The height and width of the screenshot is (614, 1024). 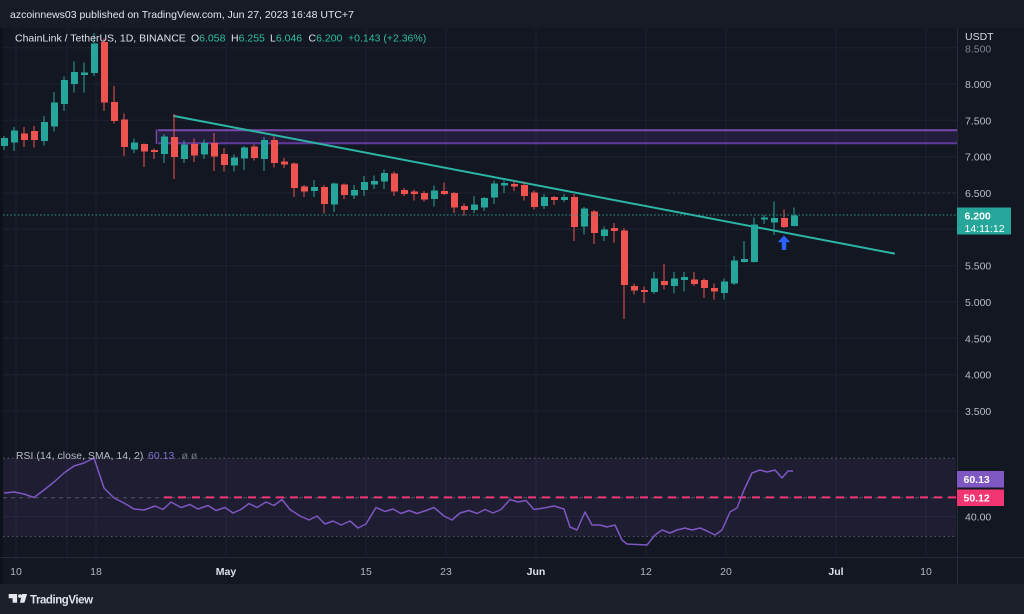 What do you see at coordinates (978, 50) in the screenshot?
I see `svg-text: 8.500` at bounding box center [978, 50].